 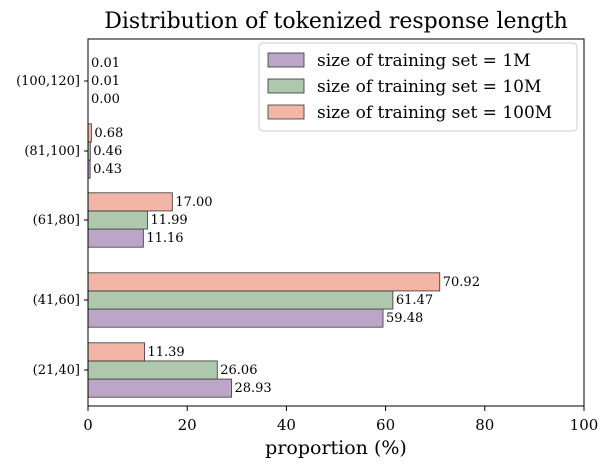 What do you see at coordinates (165, 352) in the screenshot?
I see `data-label: 11.39` at bounding box center [165, 352].